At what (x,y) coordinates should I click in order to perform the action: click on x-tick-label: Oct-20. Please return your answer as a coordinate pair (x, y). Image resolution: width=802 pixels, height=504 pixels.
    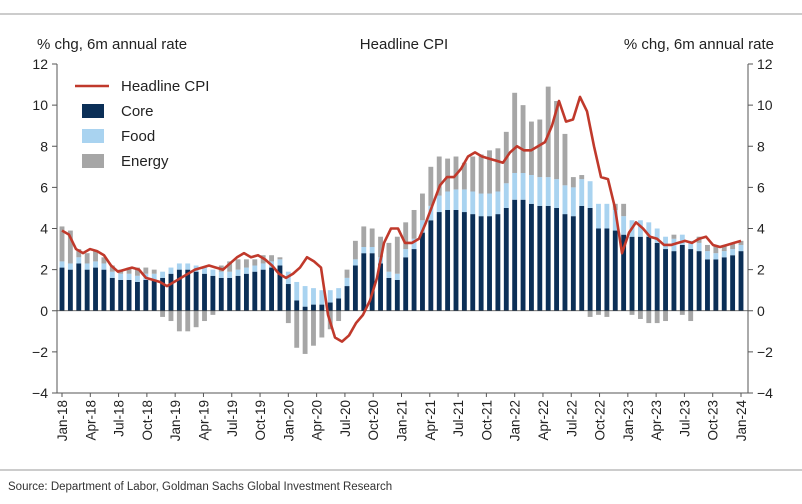
    Looking at the image, I should click on (373, 420).